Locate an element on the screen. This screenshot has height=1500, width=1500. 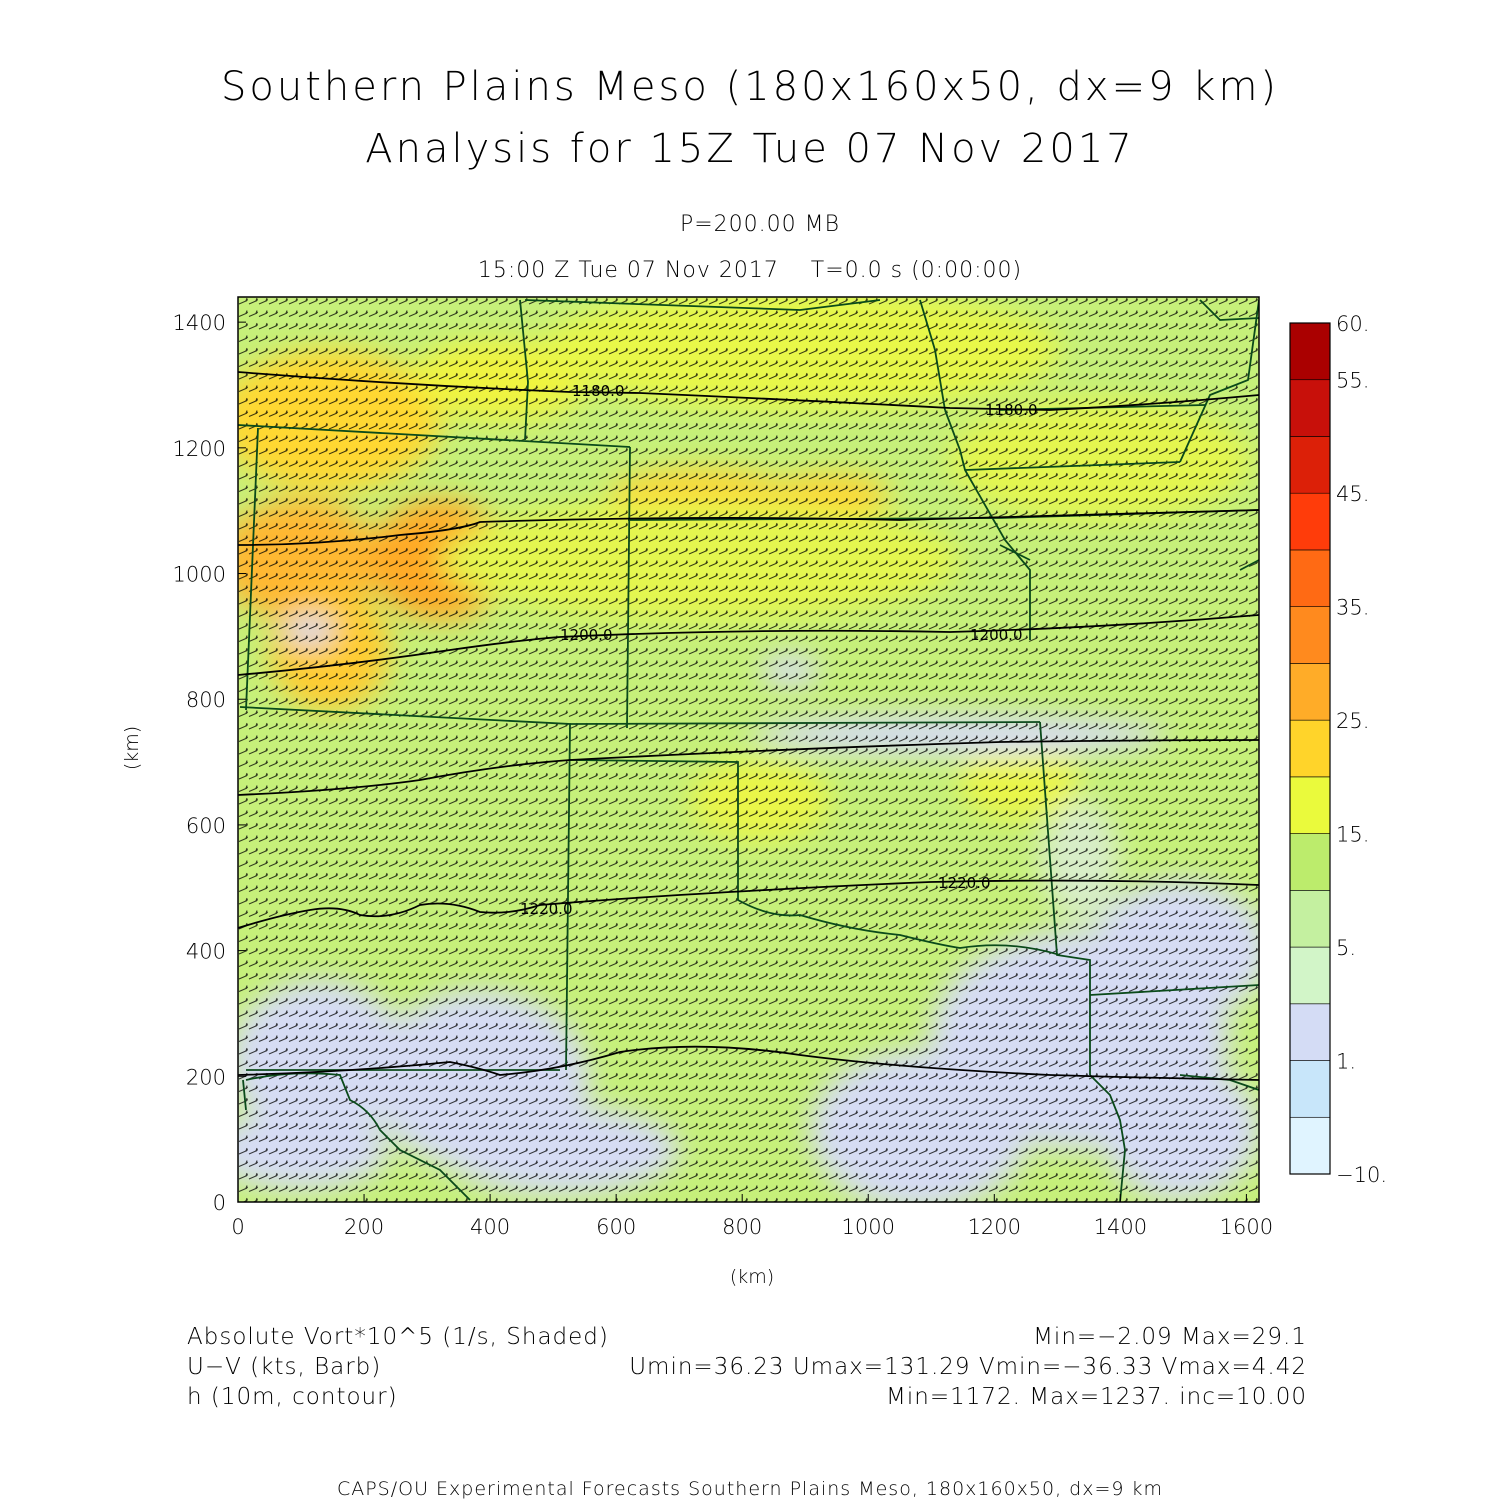
colorbar-label: 55. is located at coordinates (1352, 381).